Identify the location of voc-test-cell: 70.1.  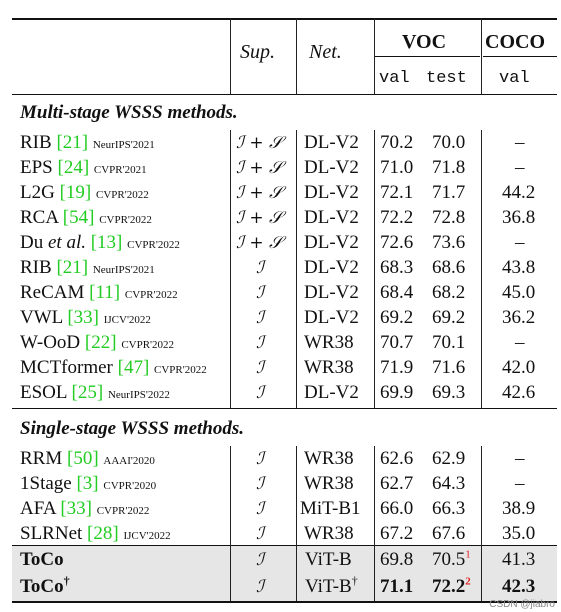
(449, 342).